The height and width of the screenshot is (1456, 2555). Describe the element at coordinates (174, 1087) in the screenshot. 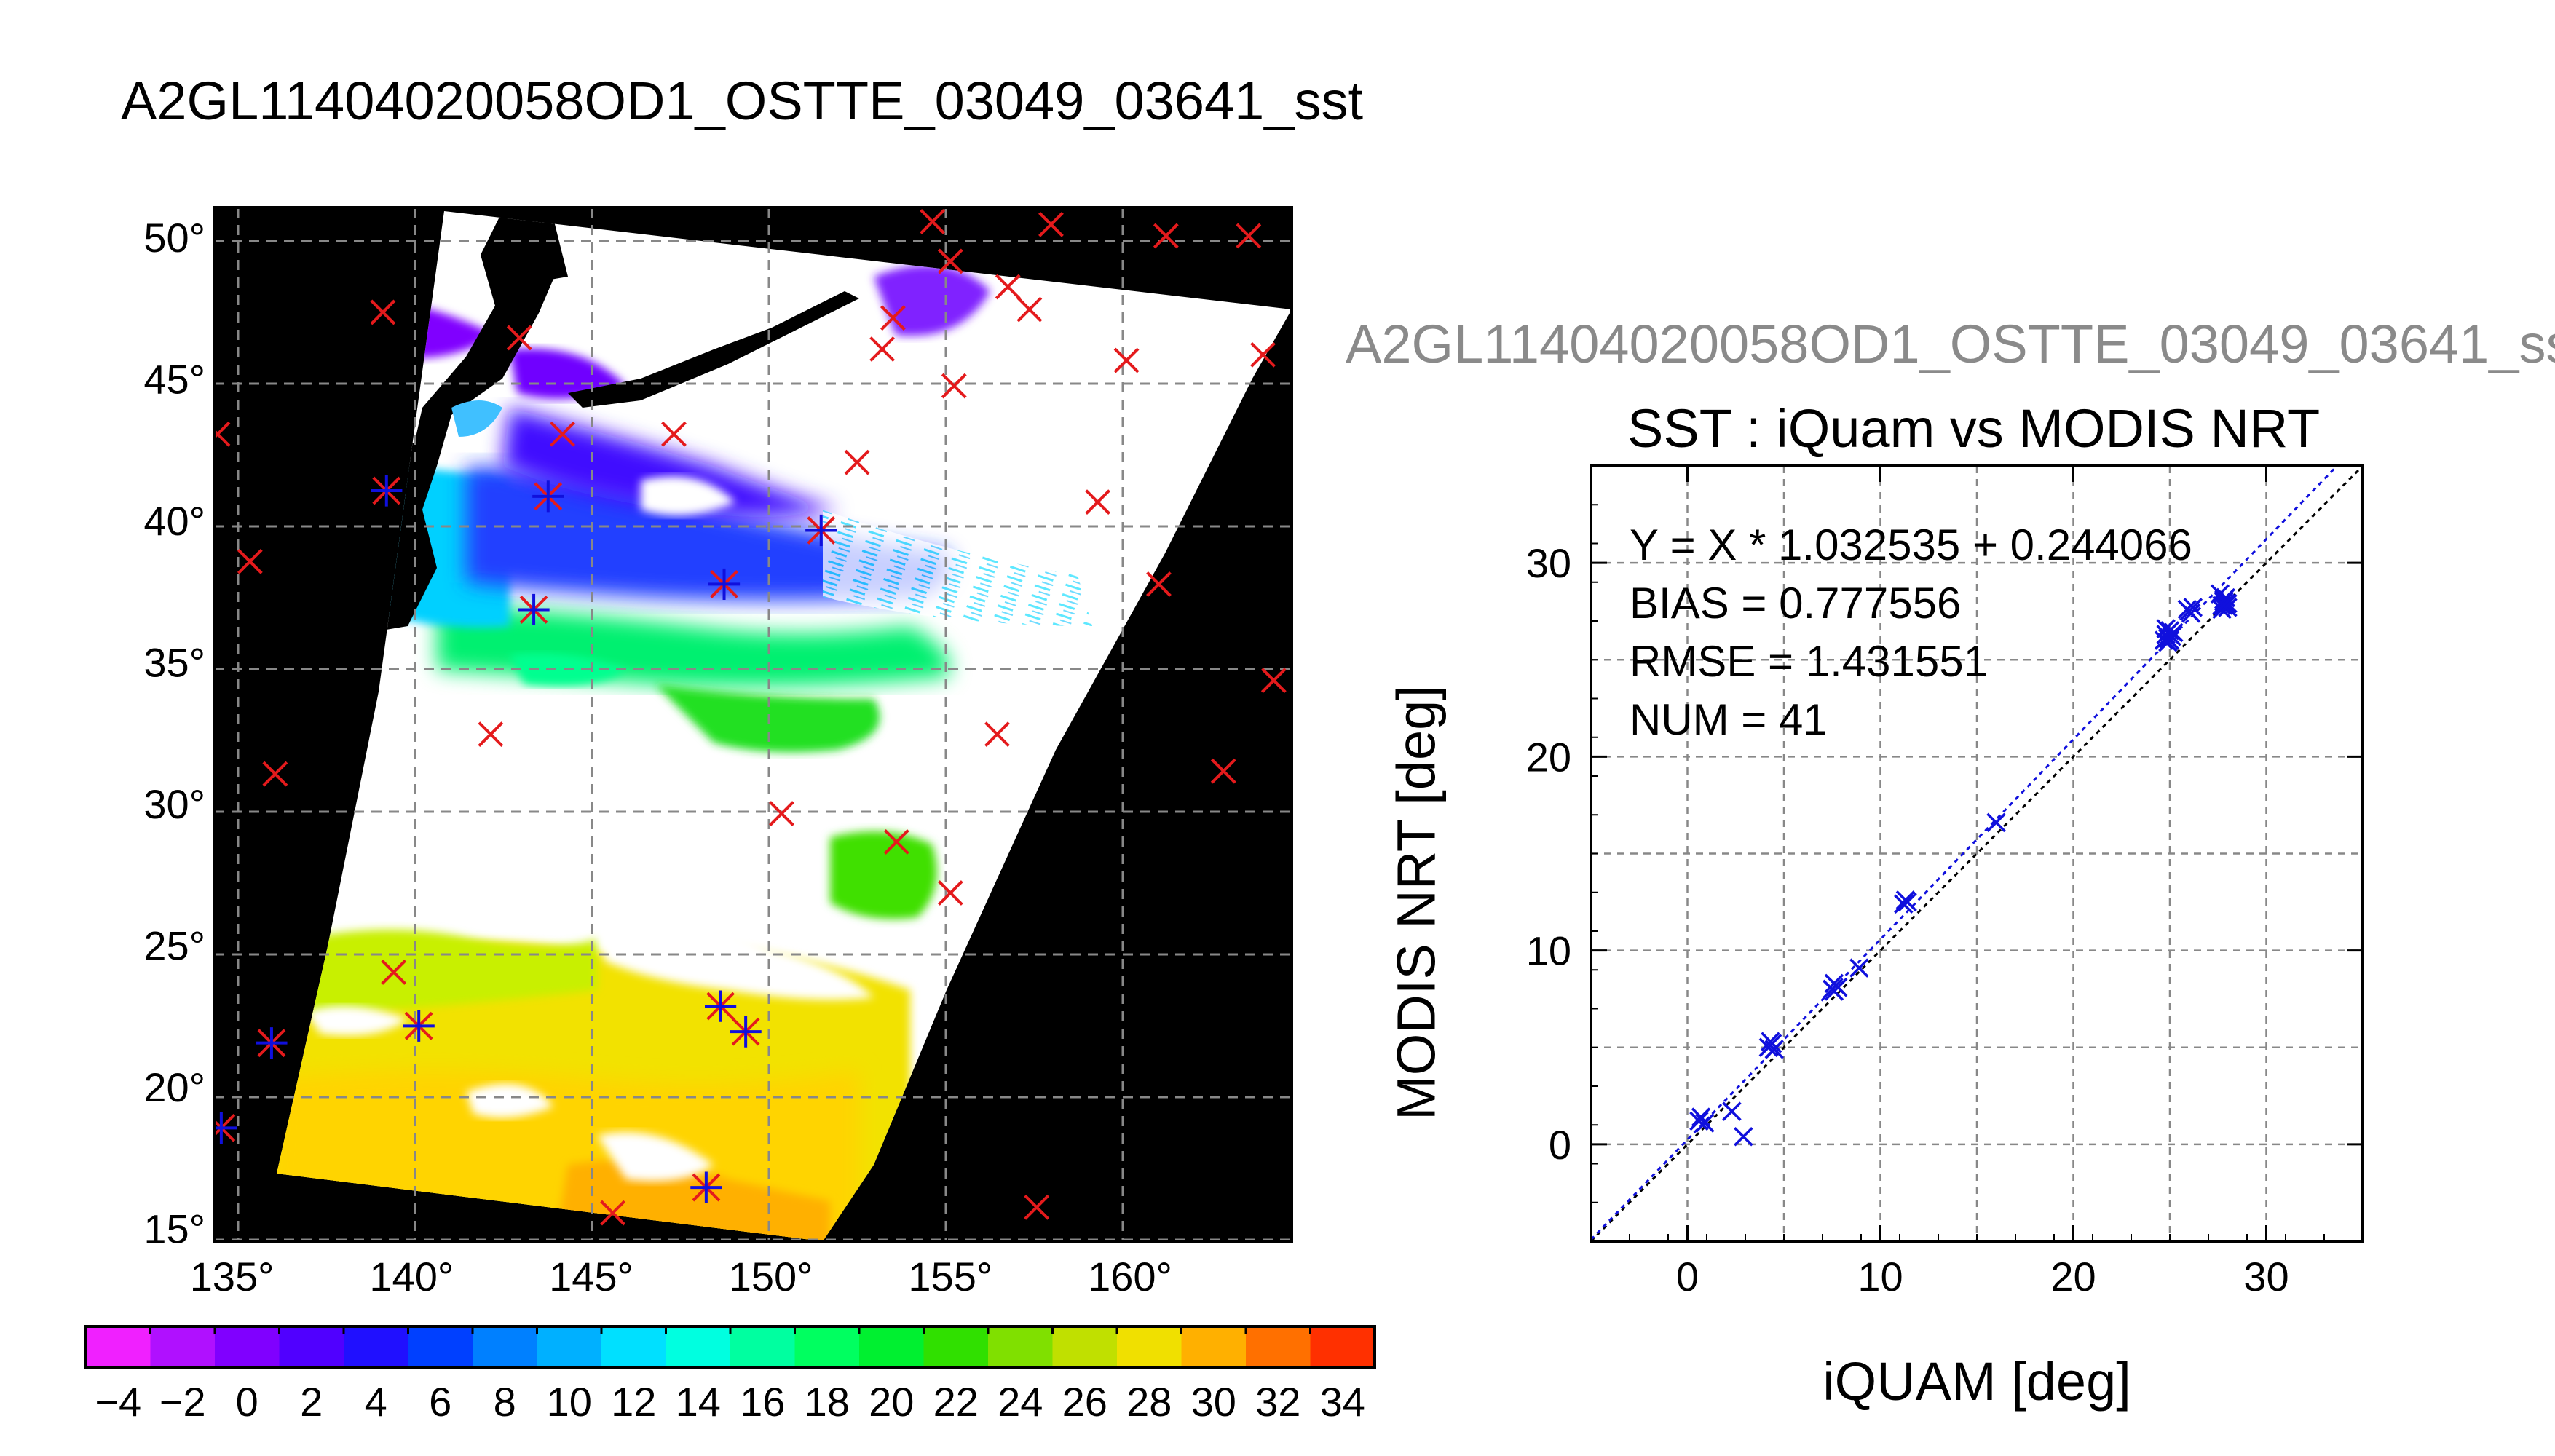

I see `lat-tick-label: 20°` at that location.